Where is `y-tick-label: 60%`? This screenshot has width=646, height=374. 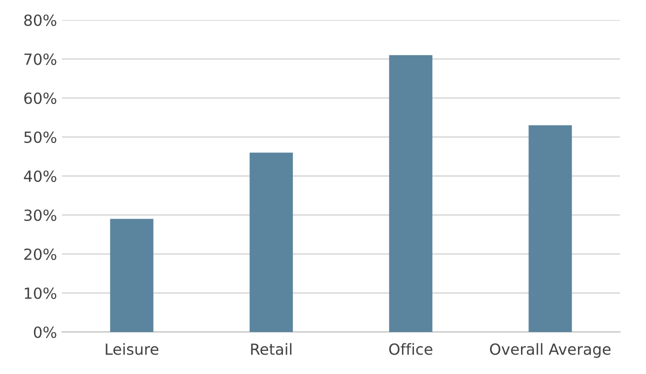 y-tick-label: 60% is located at coordinates (40, 98).